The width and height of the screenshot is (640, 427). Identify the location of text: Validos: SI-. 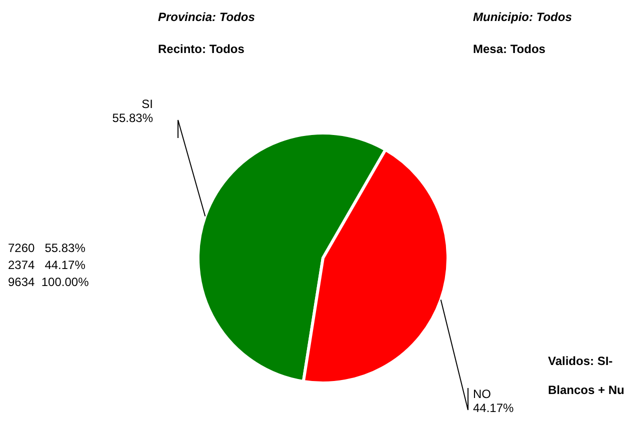
(580, 361).